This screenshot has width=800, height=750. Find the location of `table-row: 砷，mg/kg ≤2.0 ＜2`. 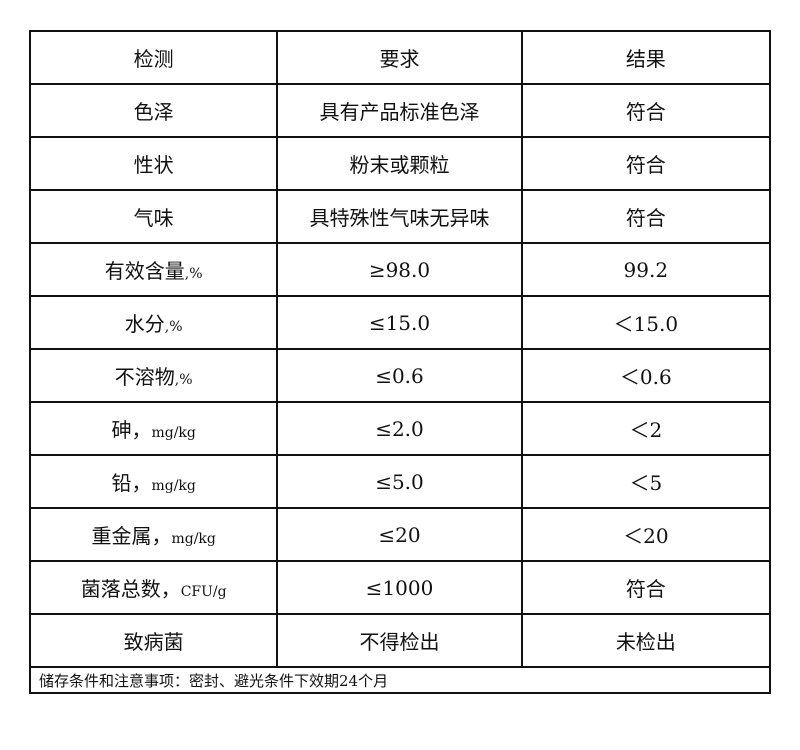

table-row: 砷，mg/kg ≤2.0 ＜2 is located at coordinates (400, 428).